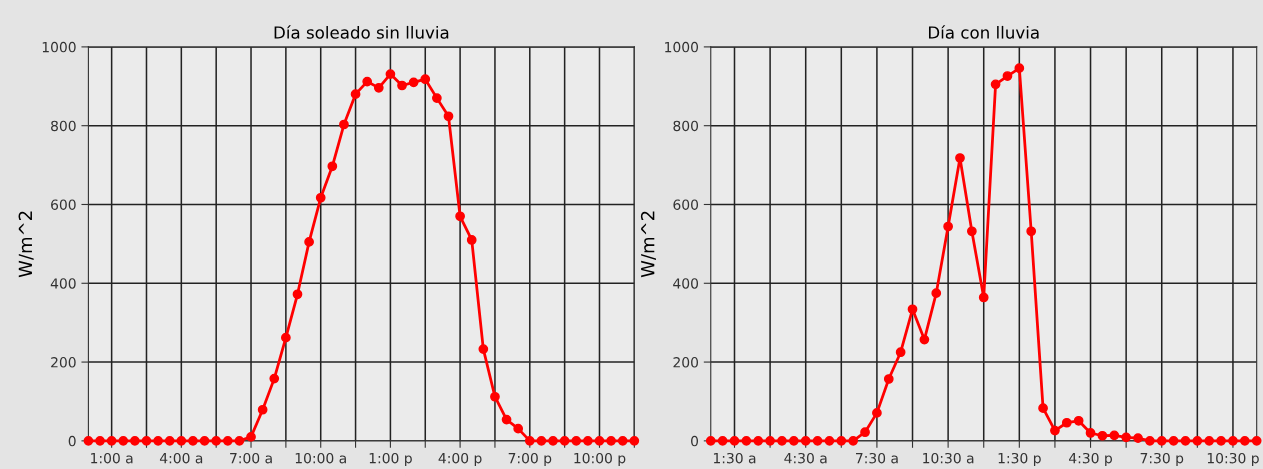 This screenshot has width=1263, height=469. What do you see at coordinates (390, 459) in the screenshot?
I see `x-tick-label: 1:00 p` at bounding box center [390, 459].